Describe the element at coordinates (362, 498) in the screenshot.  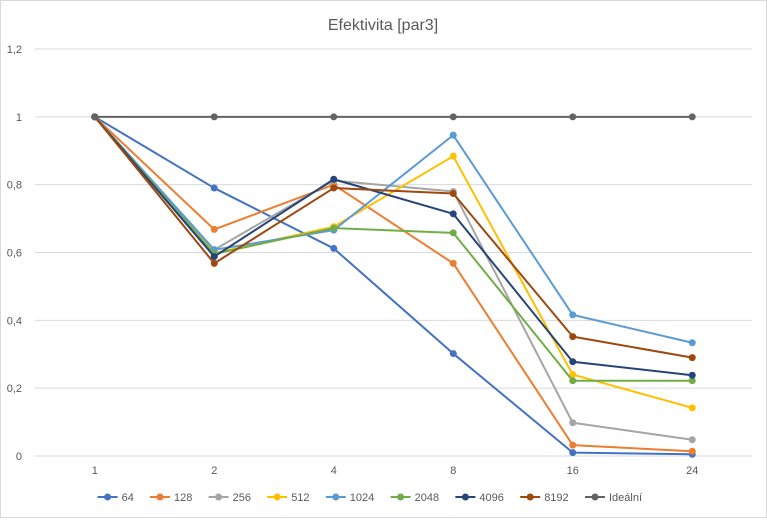
I see `legend-label: 1024` at that location.